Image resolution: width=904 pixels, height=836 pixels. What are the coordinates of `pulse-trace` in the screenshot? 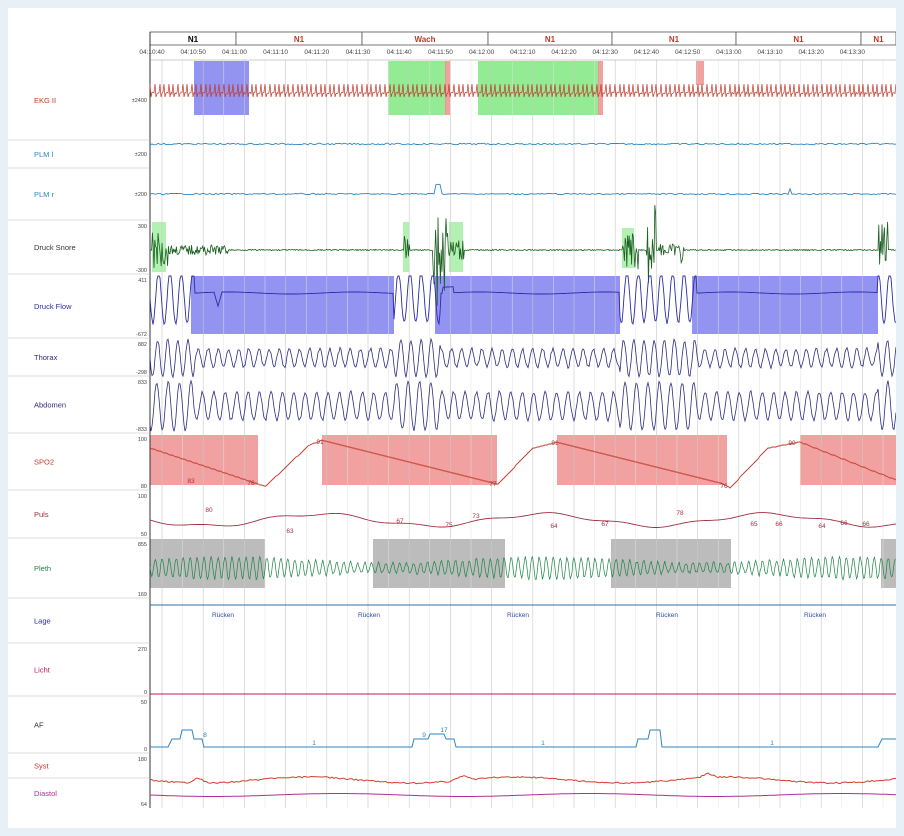 It's located at (522, 520).